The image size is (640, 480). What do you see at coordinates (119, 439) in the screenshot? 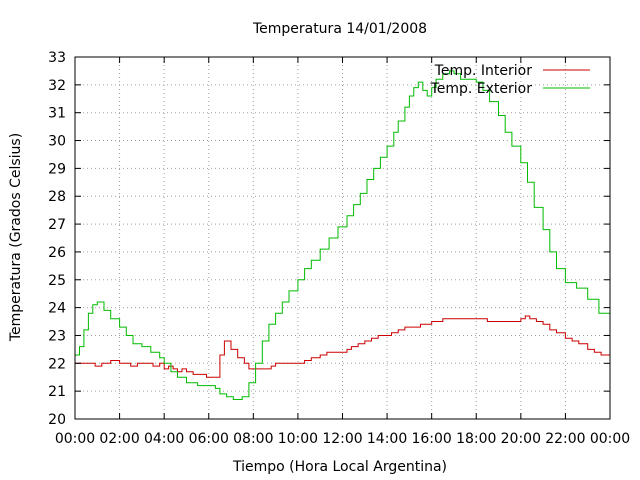
I see `x-tick-label: 02:00` at bounding box center [119, 439].